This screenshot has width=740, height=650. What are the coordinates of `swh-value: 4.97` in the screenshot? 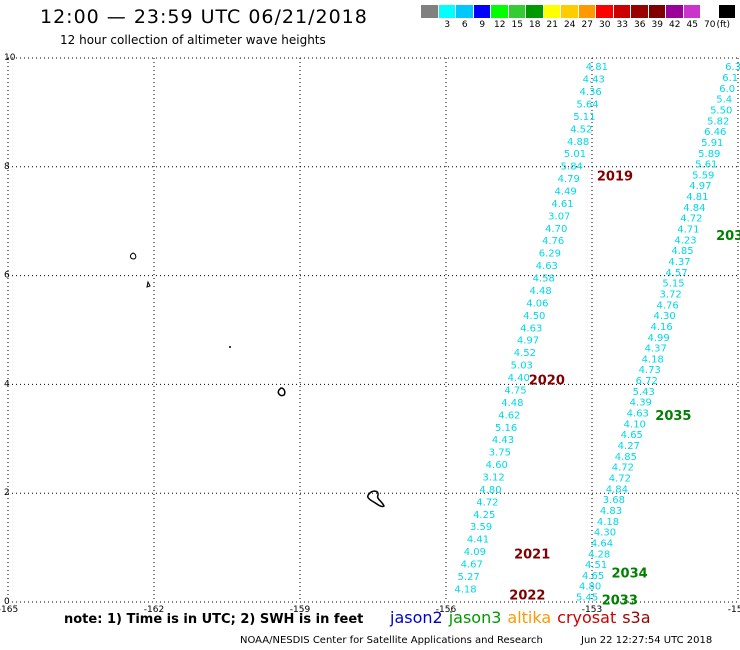 It's located at (700, 186).